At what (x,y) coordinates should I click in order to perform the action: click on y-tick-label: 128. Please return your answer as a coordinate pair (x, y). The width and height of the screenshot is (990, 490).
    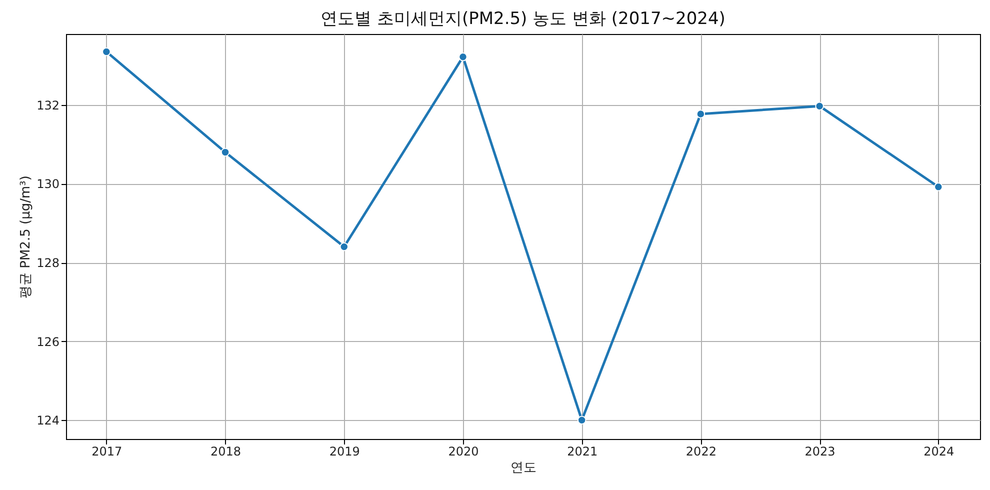
    Looking at the image, I should click on (48, 263).